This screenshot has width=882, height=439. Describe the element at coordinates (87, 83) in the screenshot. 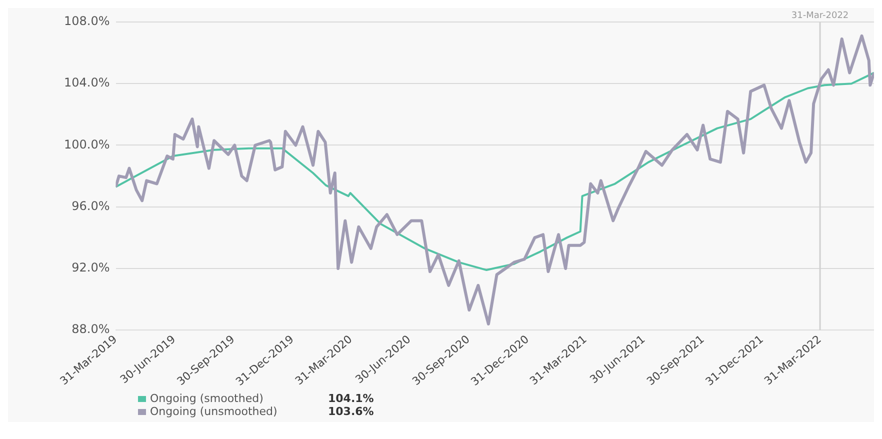

I see `y-tick-label: 104.0%` at that location.